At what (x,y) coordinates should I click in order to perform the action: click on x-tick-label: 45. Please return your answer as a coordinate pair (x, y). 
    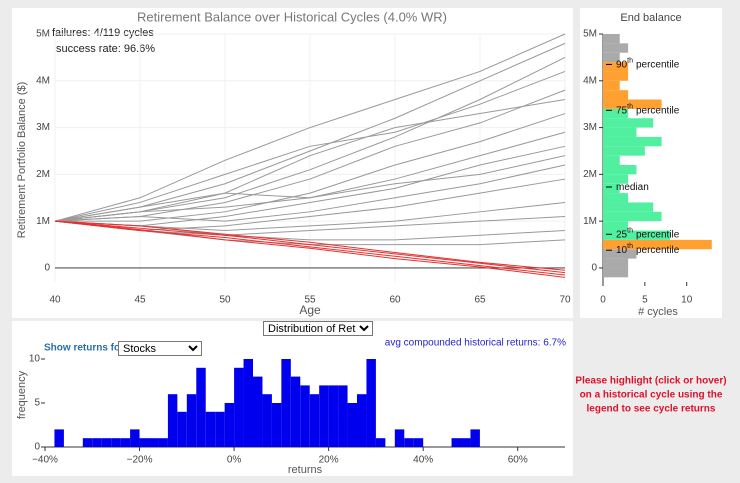
    Looking at the image, I should click on (140, 300).